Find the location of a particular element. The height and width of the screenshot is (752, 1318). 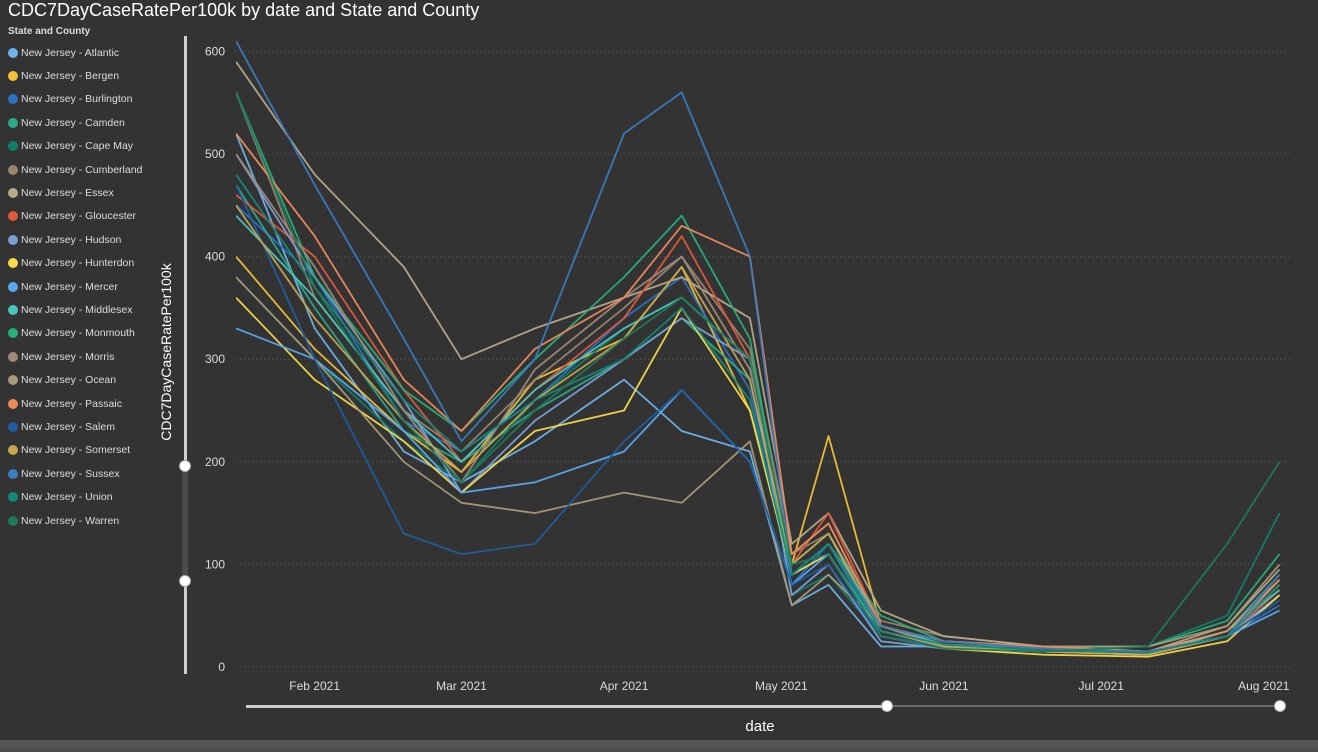

x-axis-range-slider is located at coordinates (766, 706).